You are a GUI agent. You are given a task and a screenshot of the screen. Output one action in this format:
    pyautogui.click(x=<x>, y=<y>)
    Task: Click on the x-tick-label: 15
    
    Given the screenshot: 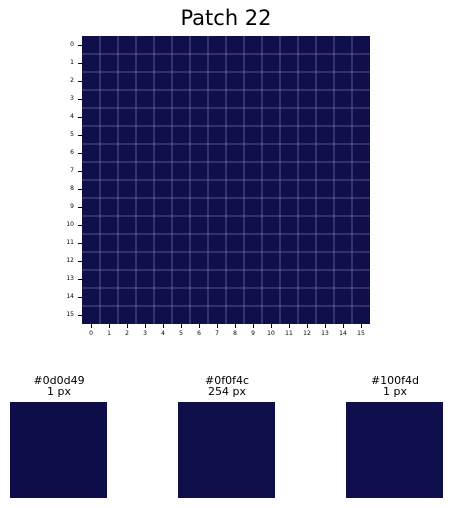 What is the action you would take?
    pyautogui.click(x=361, y=333)
    